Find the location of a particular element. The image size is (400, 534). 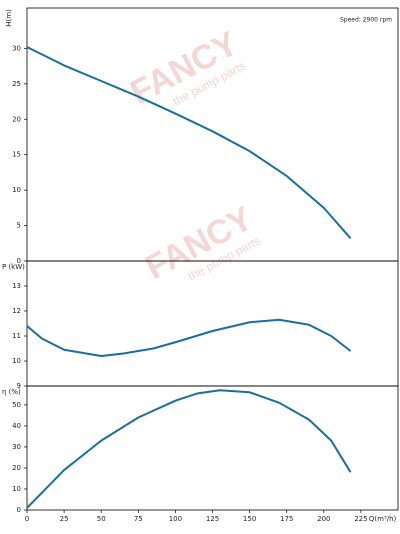

x-tick-label: 225 is located at coordinates (360, 519).